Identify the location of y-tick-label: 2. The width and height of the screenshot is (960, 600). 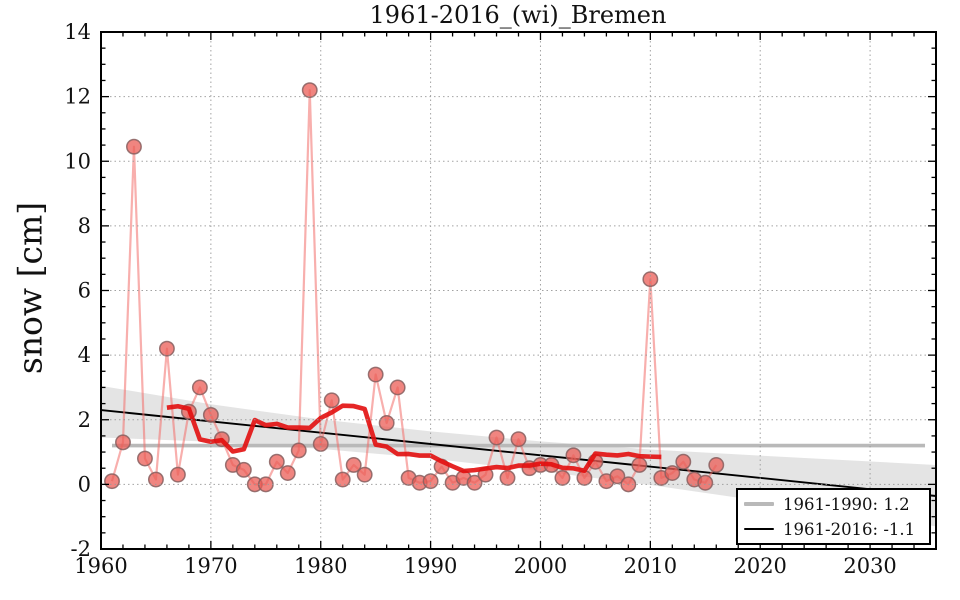
(84, 420).